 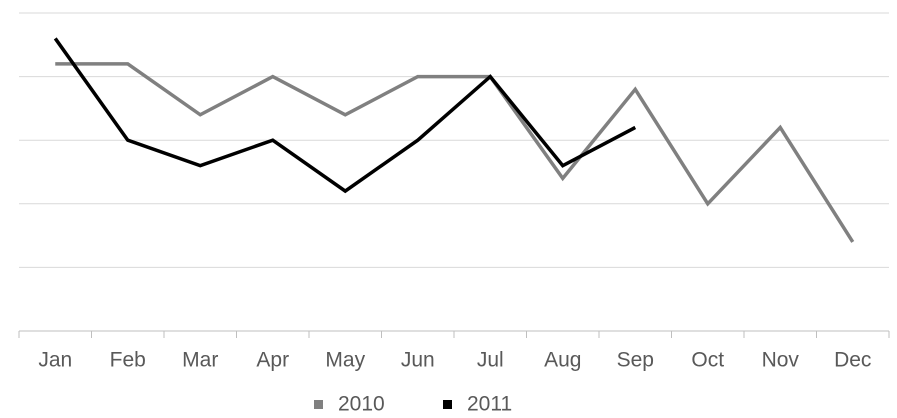 What do you see at coordinates (852, 360) in the screenshot?
I see `x-tick-label: Dec` at bounding box center [852, 360].